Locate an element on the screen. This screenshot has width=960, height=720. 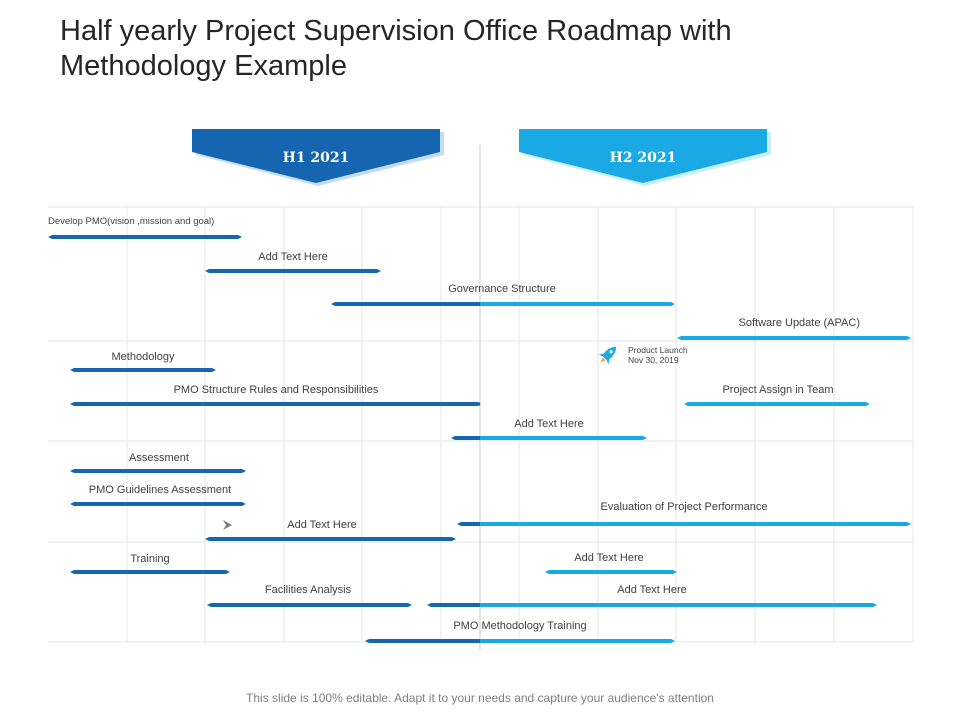
task-label: Software Update (APAC) is located at coordinates (799, 323).